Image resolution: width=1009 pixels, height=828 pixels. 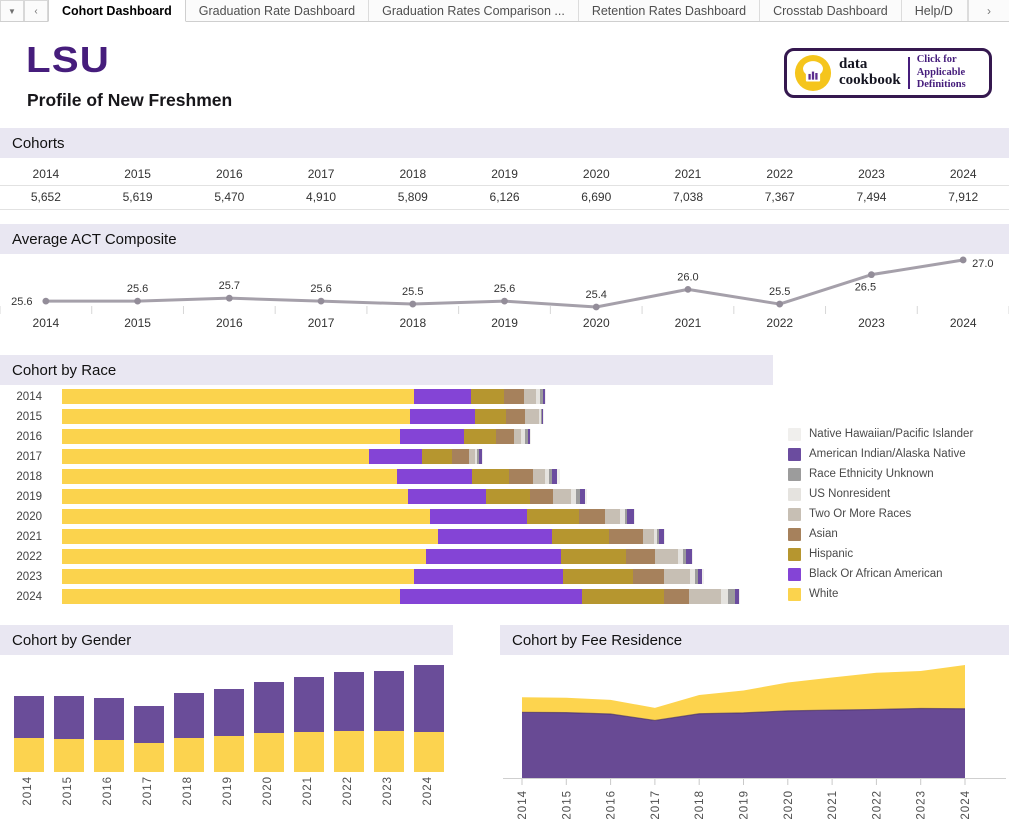 What do you see at coordinates (880, 434) in the screenshot?
I see `legend-item-native-hawaiian-pacific-islander: Native Hawaiian/Pacific Islander` at bounding box center [880, 434].